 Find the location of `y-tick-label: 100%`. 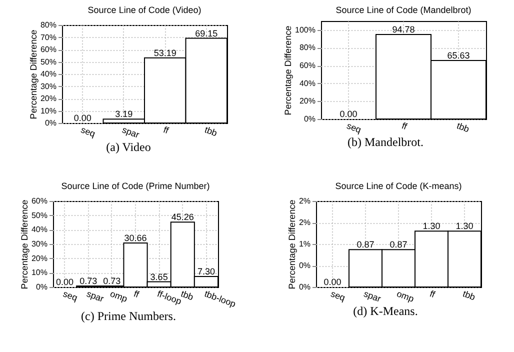

y-tick-label: 100% is located at coordinates (304, 29).